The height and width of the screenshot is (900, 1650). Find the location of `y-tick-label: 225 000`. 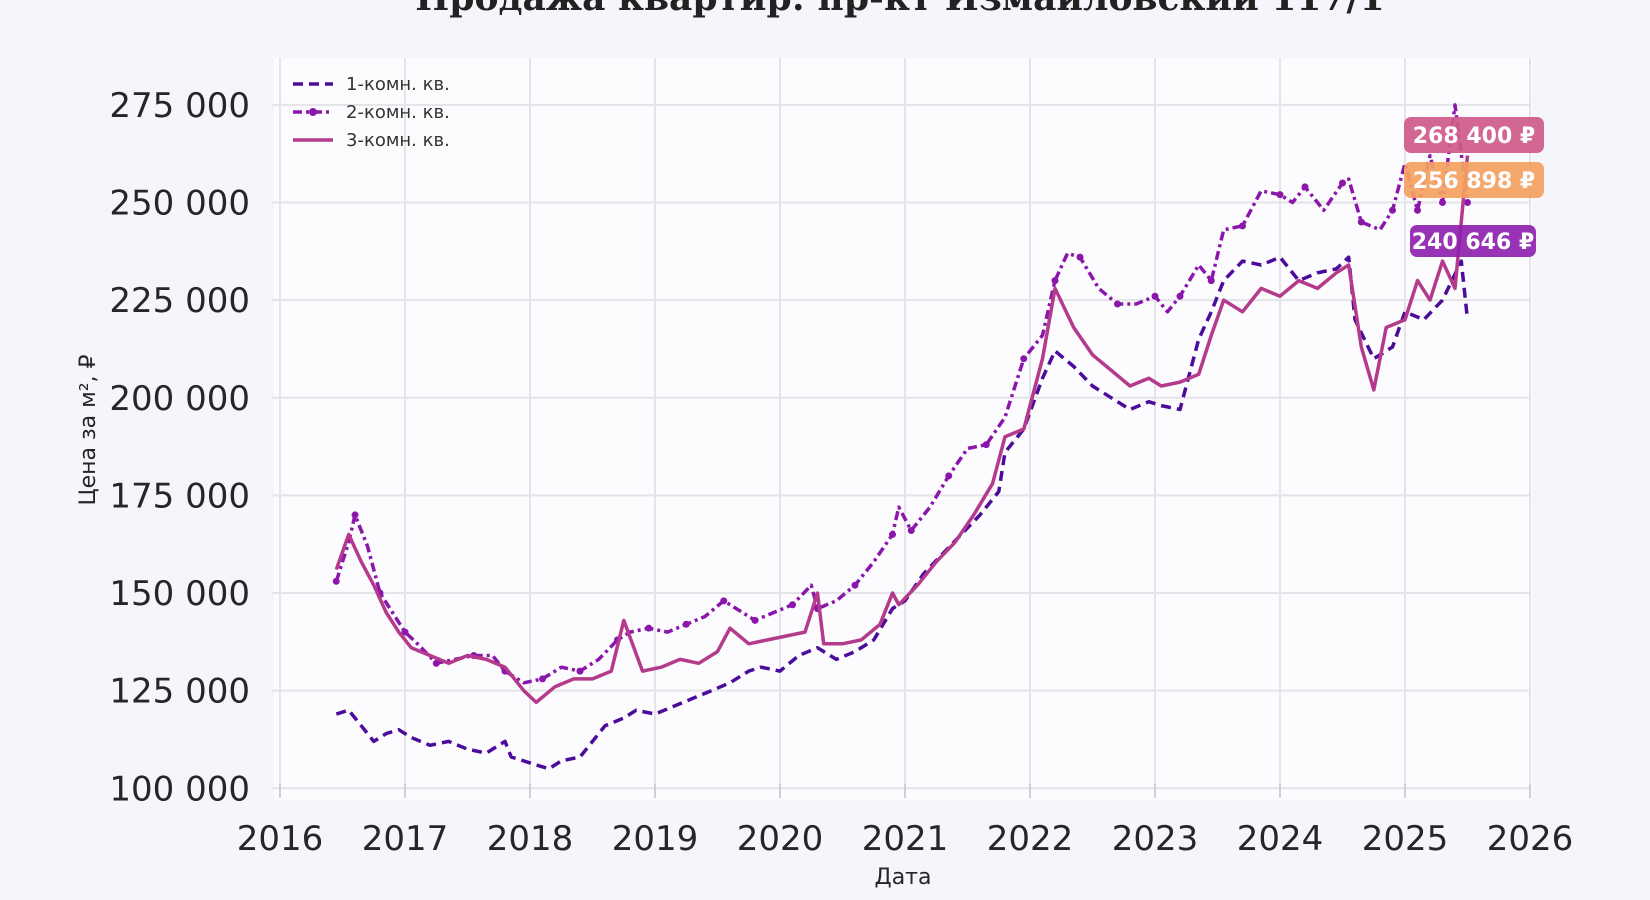

y-tick-label: 225 000 is located at coordinates (179, 301).